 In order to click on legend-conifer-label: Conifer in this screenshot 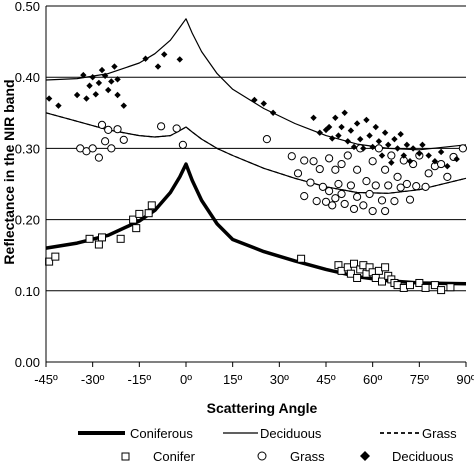, I will do `click(174, 456)`.